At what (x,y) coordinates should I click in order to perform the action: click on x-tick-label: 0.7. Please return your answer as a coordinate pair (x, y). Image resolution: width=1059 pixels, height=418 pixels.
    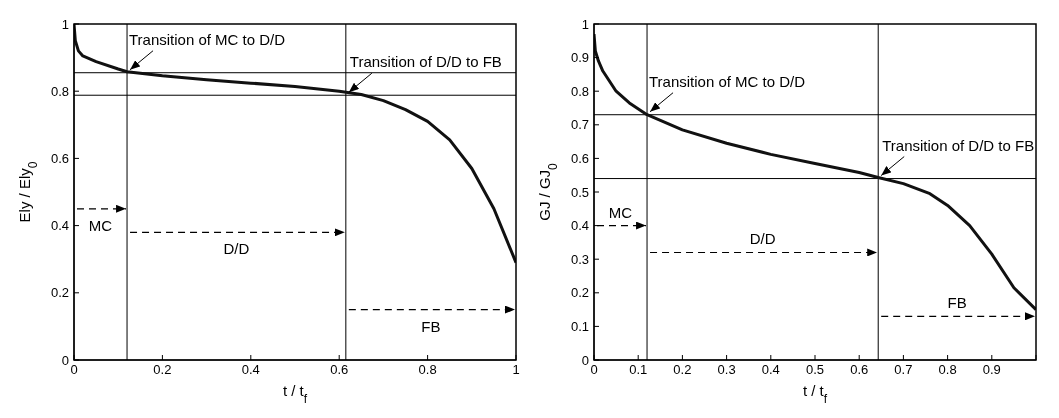
    Looking at the image, I should click on (903, 370).